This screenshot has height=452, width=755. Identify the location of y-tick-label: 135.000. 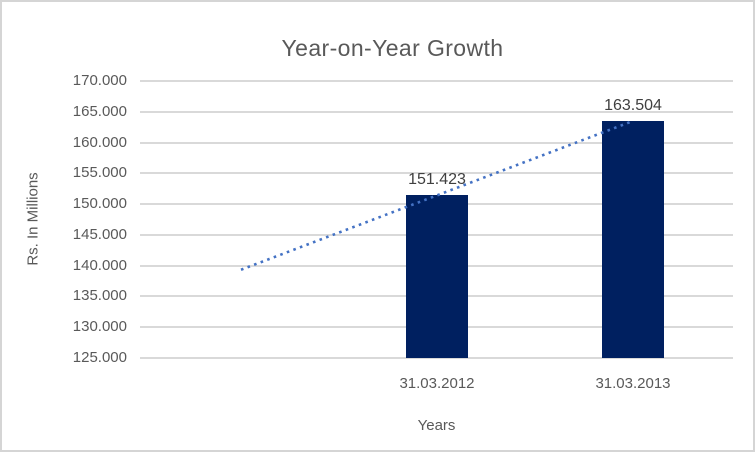
(99, 296).